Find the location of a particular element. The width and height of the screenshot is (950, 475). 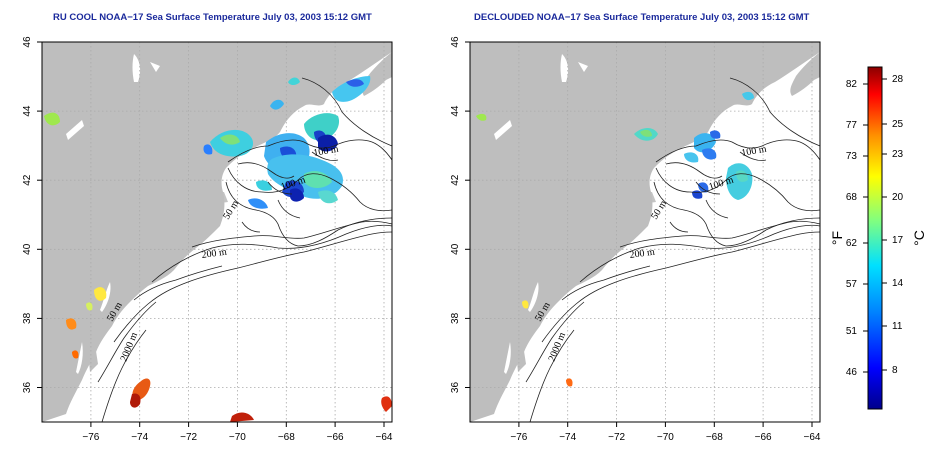

svg-text: 11 is located at coordinates (897, 326).